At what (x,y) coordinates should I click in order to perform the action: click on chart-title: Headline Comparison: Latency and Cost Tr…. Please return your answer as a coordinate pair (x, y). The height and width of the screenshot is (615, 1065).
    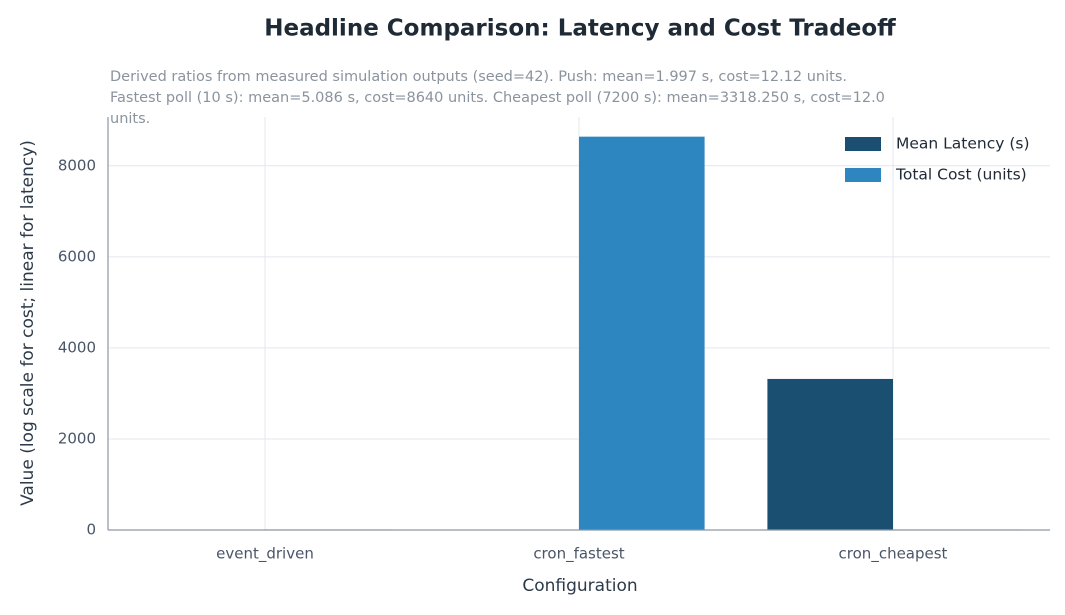
    Looking at the image, I should click on (580, 29).